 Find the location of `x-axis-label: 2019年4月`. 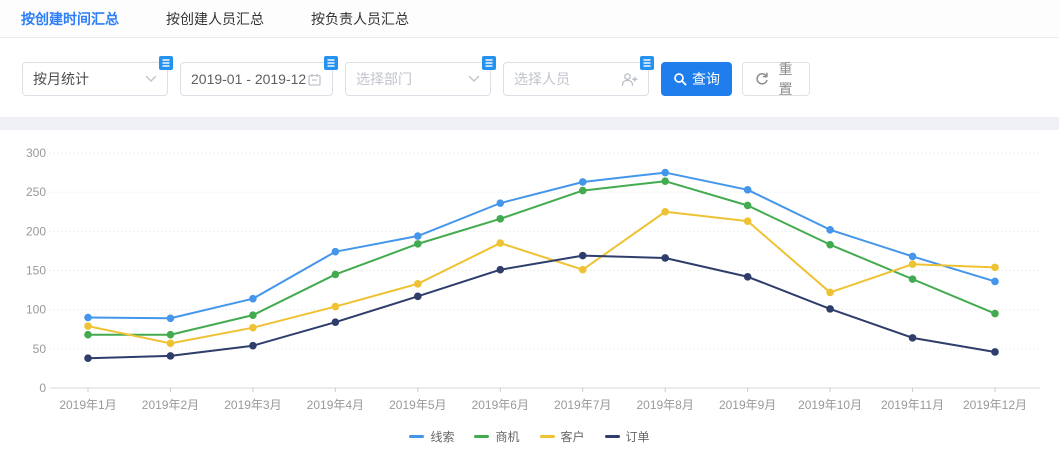

x-axis-label: 2019年4月 is located at coordinates (335, 405).